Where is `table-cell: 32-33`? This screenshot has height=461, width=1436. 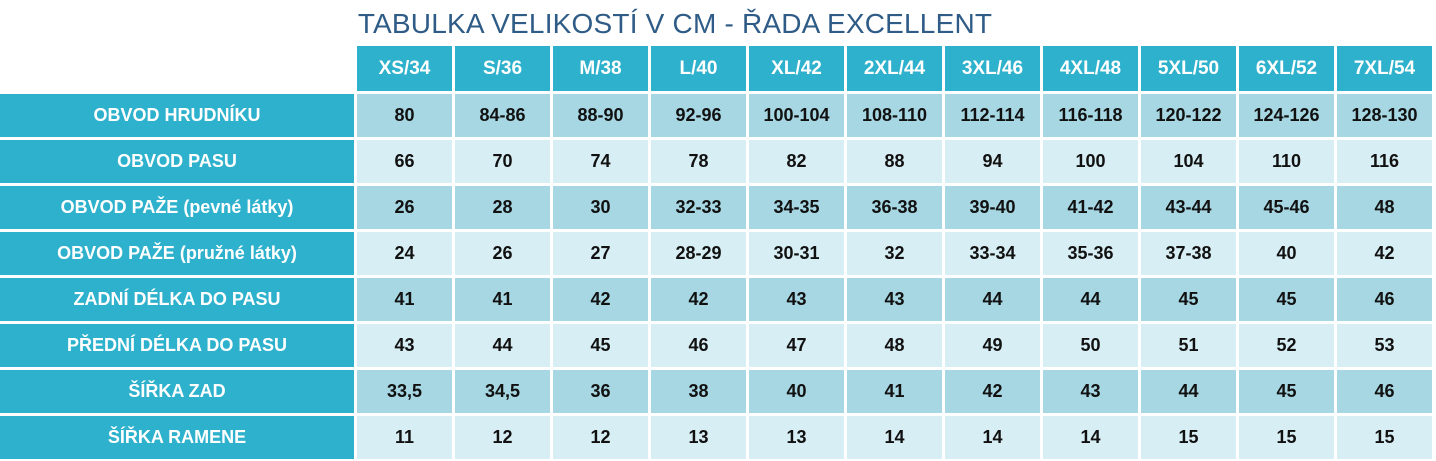 table-cell: 32-33 is located at coordinates (698, 207).